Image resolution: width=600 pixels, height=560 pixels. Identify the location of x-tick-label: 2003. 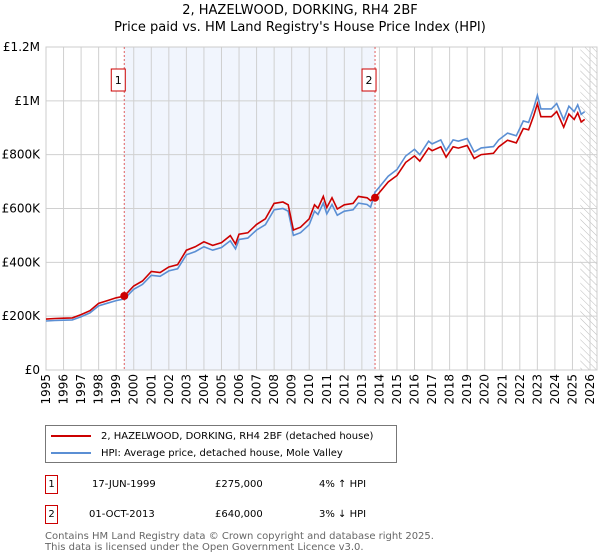
(186, 389).